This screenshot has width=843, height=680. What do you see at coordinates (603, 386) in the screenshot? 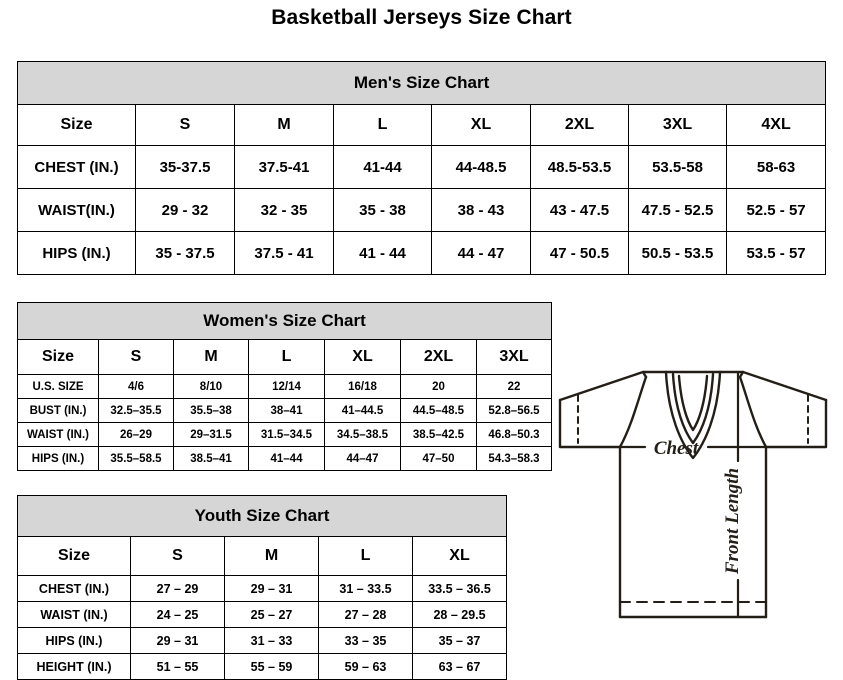
I see `jersey-left-shoulder-line` at bounding box center [603, 386].